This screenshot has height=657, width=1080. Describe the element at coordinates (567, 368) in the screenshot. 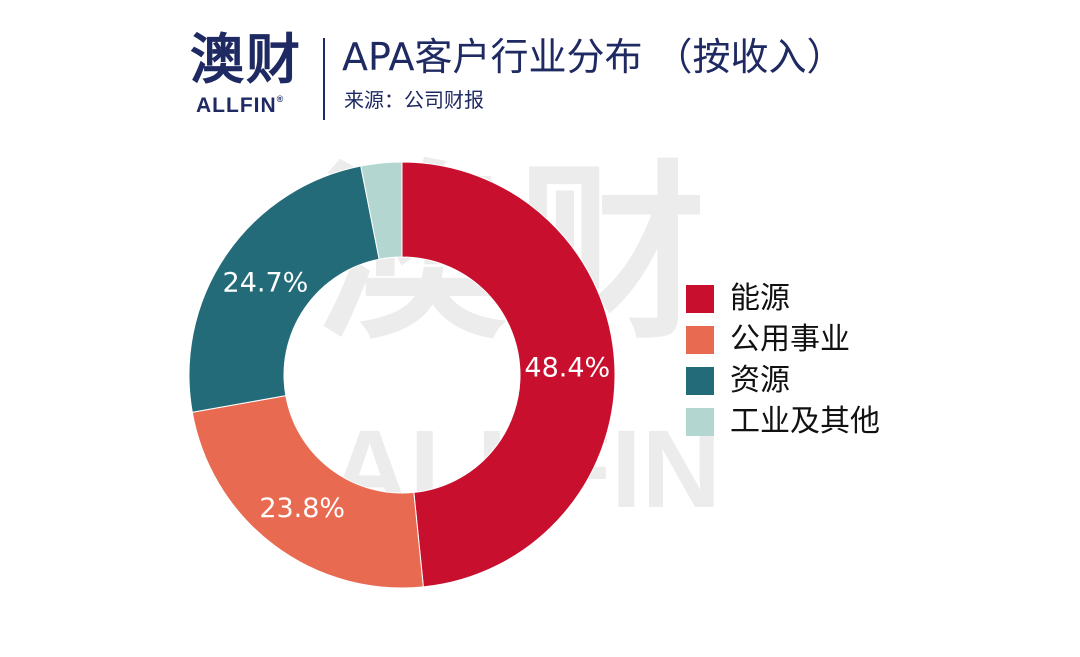

I see `slice-label-0: 48.4%` at that location.